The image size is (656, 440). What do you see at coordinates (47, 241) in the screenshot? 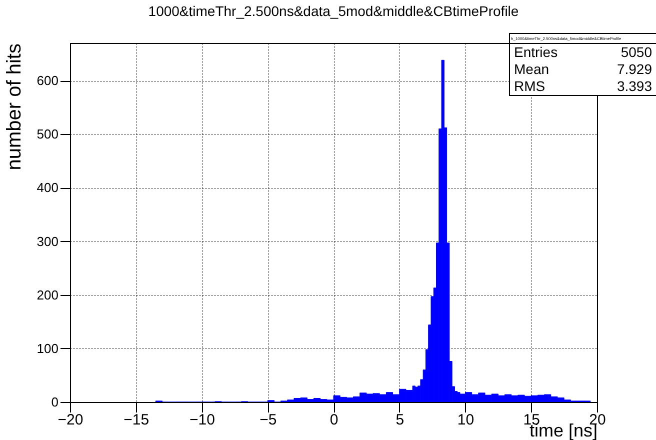
I see `y-tick-label: 300` at bounding box center [47, 241].